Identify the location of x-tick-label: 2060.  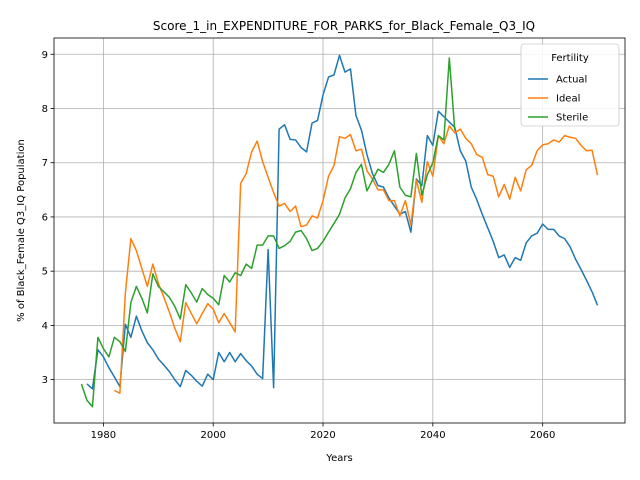
(542, 435).